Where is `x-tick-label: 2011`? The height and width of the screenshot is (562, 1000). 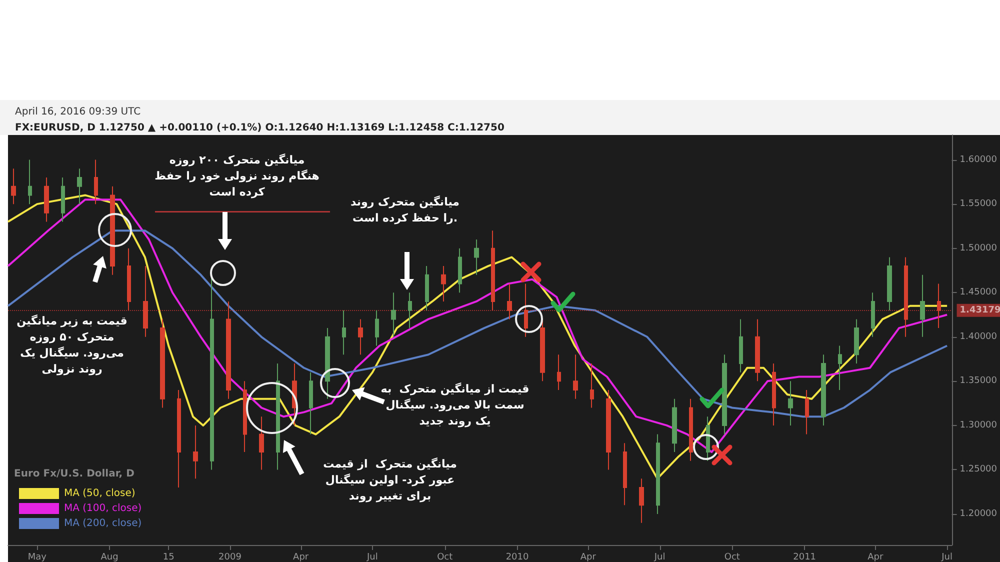 x-tick-label: 2011 is located at coordinates (804, 557).